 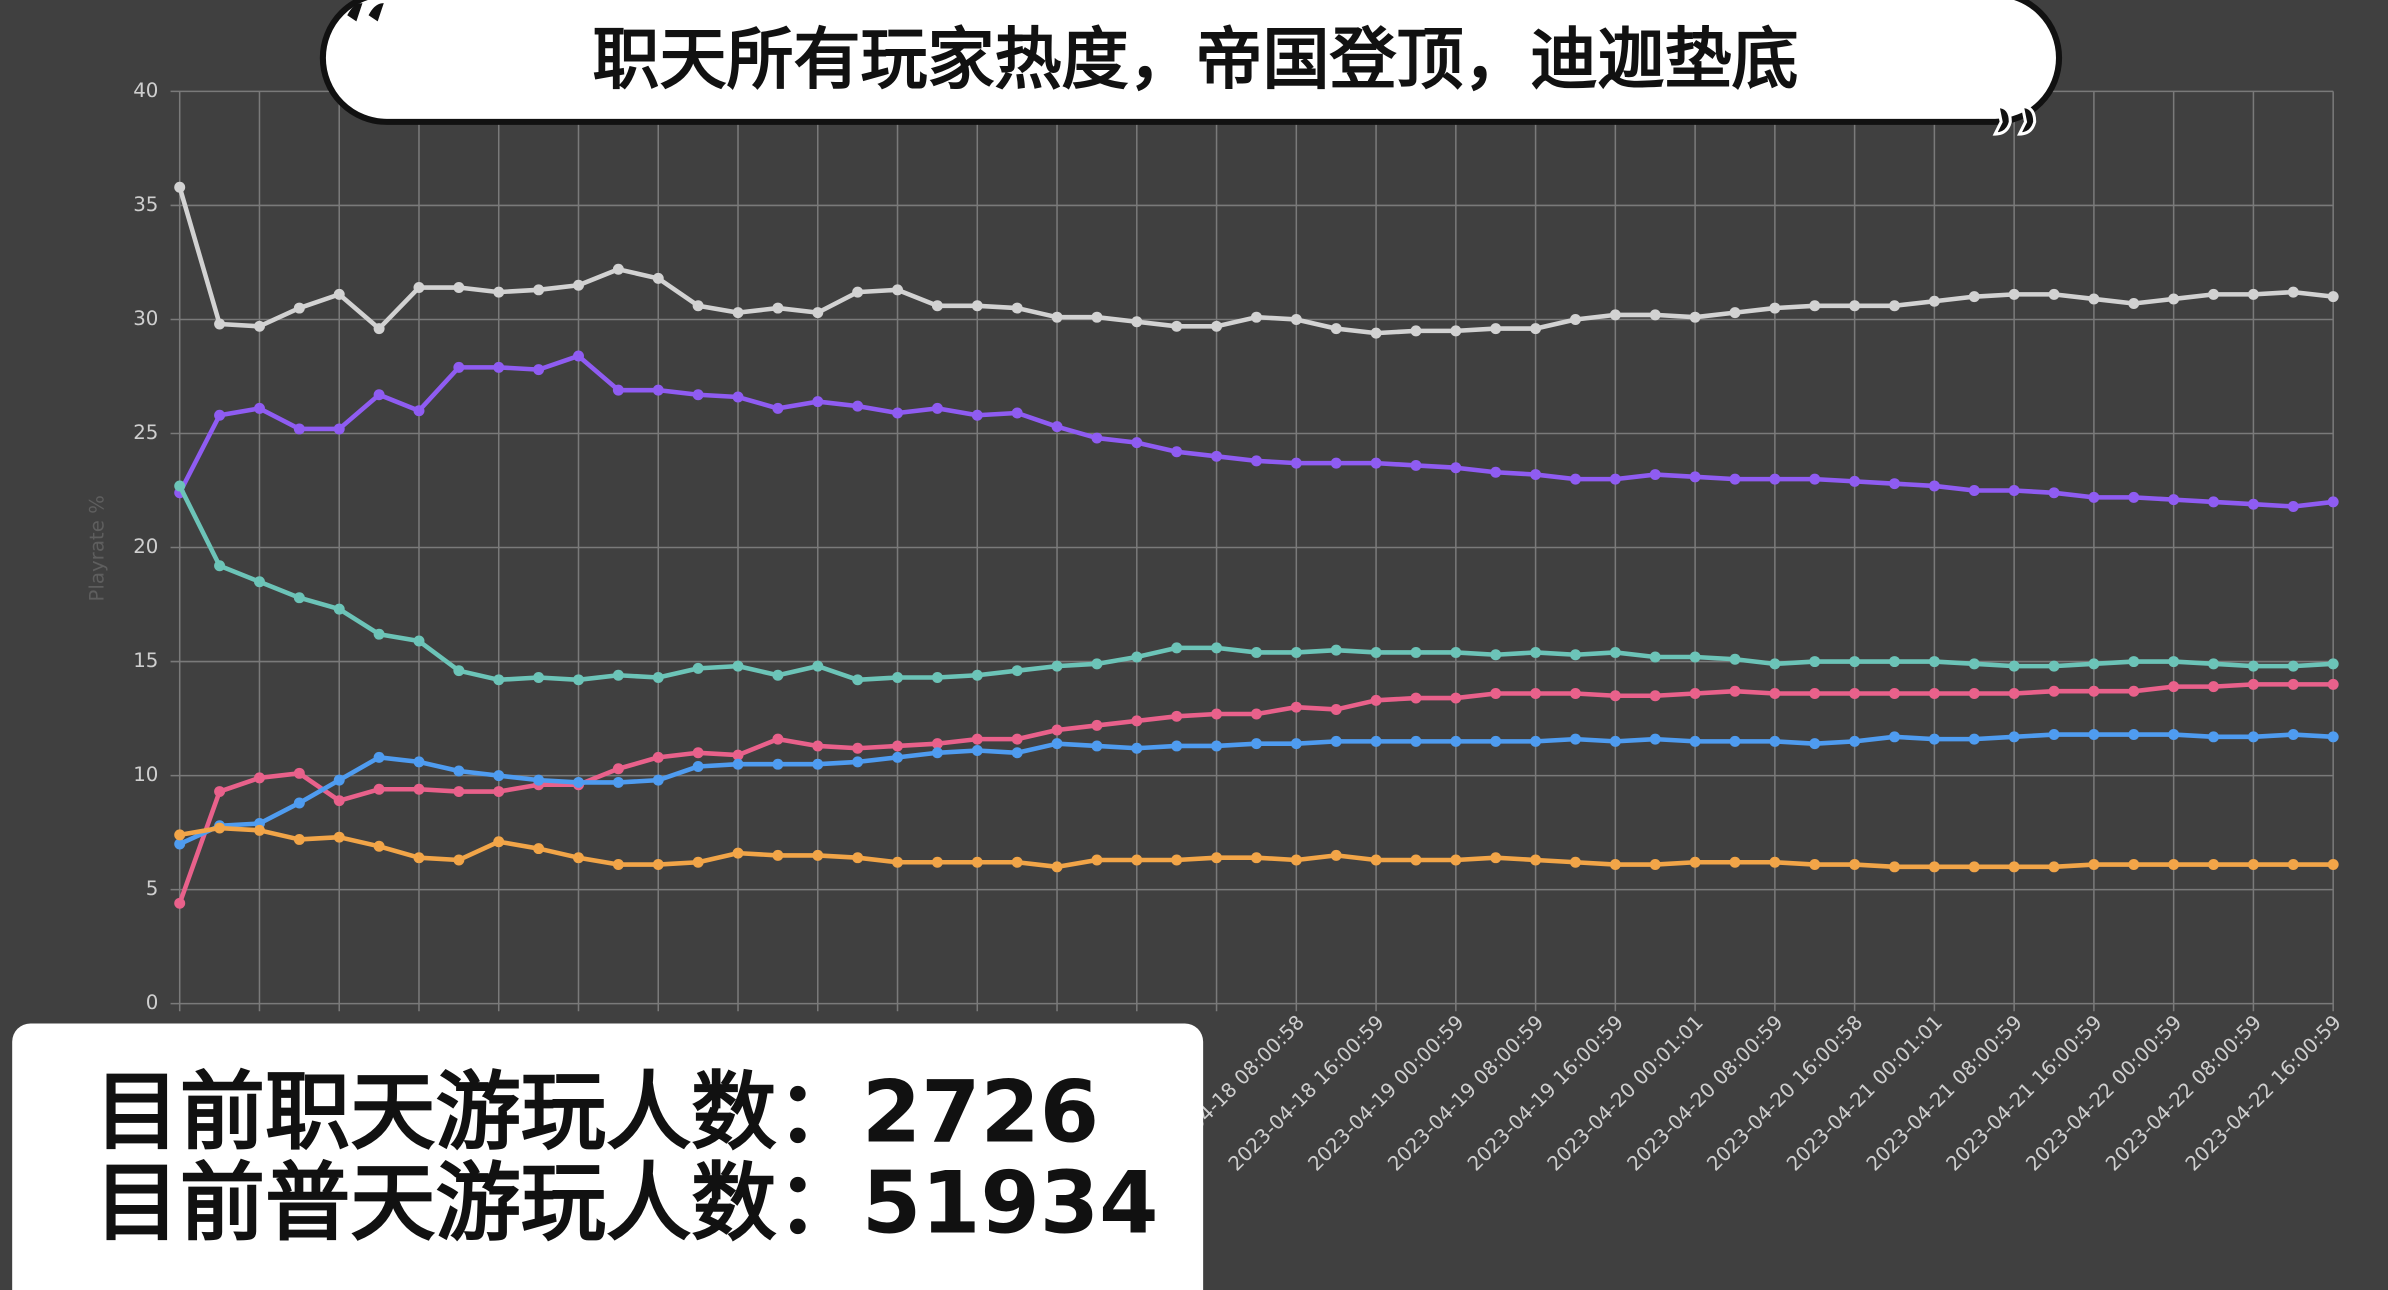 What do you see at coordinates (596, 1112) in the screenshot?
I see `annotation: 目前职天游玩人数：2726` at bounding box center [596, 1112].